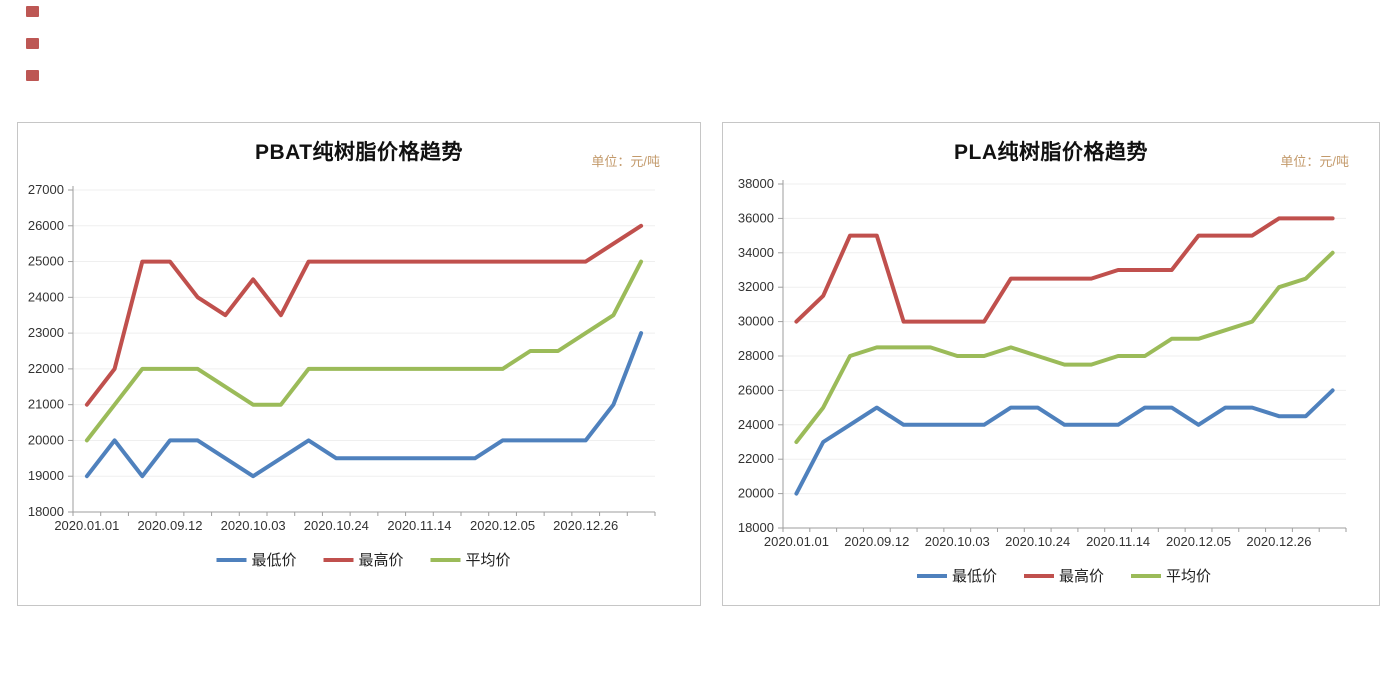 The width and height of the screenshot is (1400, 700). Describe the element at coordinates (1314, 161) in the screenshot. I see `unit-label-pla: 单位：元/吨` at that location.